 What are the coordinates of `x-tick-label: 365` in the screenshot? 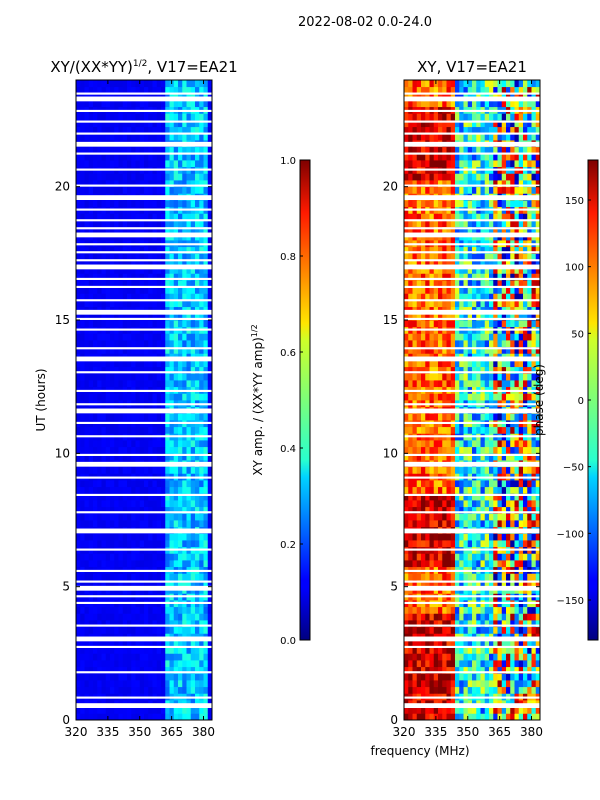 It's located at (171, 732).